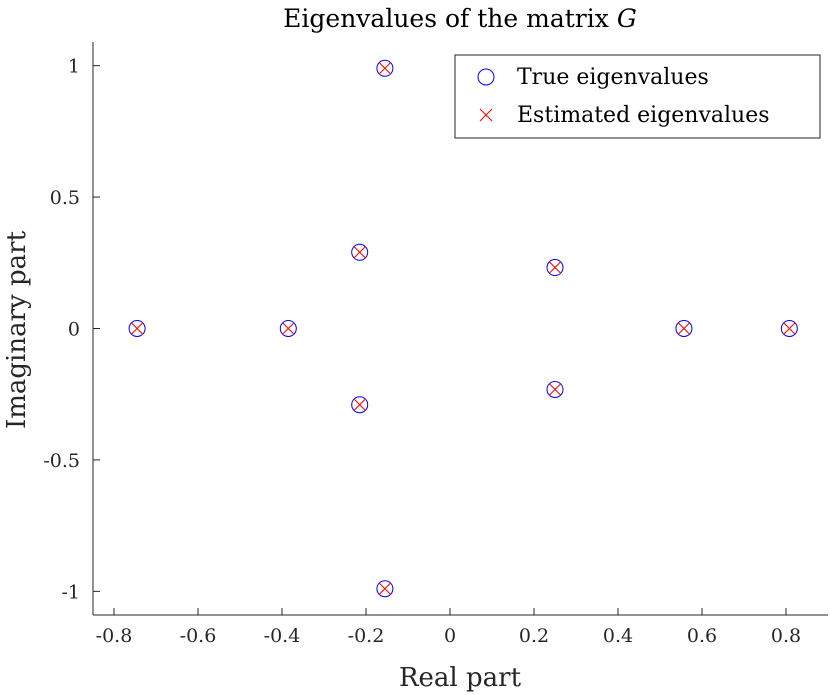 The height and width of the screenshot is (695, 830). What do you see at coordinates (17, 329) in the screenshot?
I see `y-axis-label: Imaginary part` at bounding box center [17, 329].